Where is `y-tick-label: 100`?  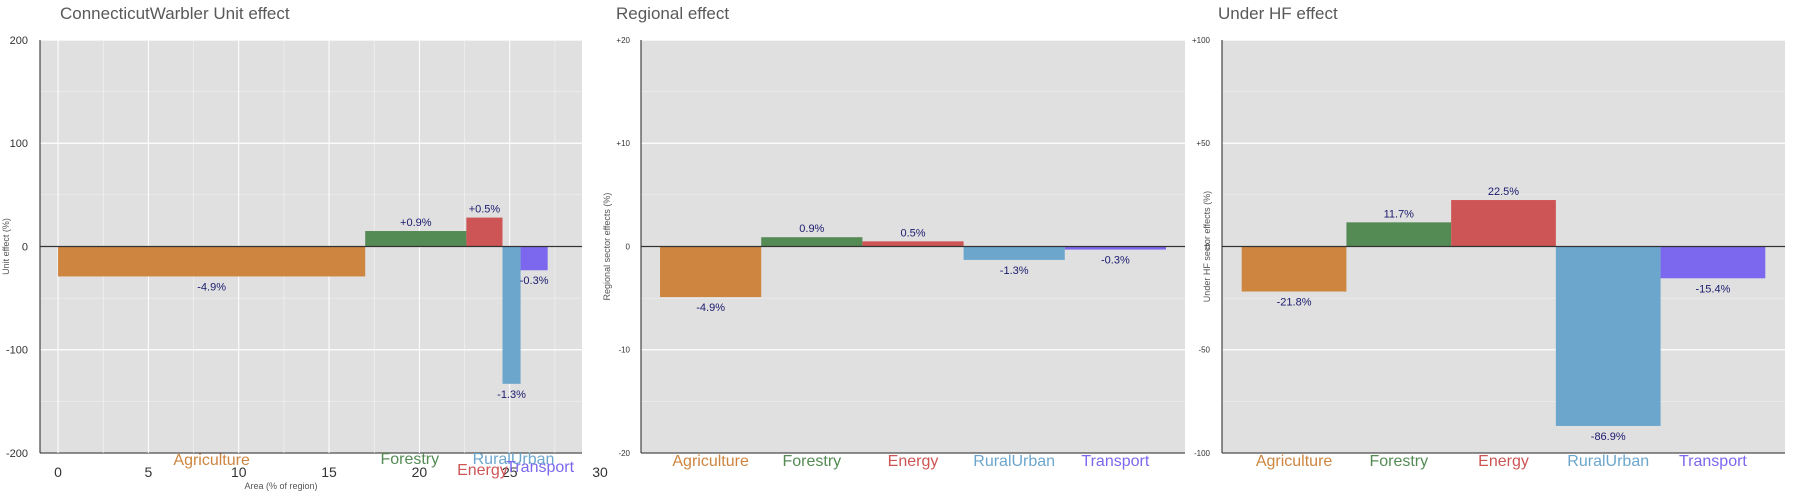 y-tick-label: 100 is located at coordinates (19, 144).